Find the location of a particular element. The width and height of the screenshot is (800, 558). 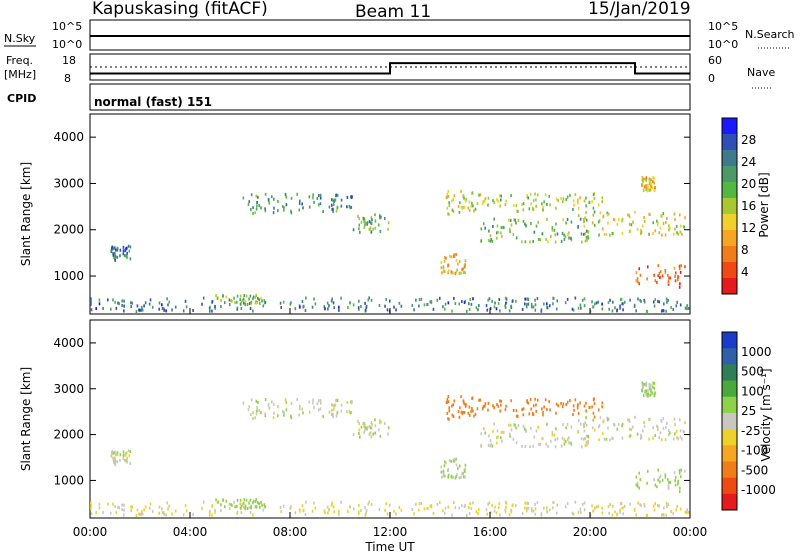

ytick-label: 2000 is located at coordinates (68, 230).